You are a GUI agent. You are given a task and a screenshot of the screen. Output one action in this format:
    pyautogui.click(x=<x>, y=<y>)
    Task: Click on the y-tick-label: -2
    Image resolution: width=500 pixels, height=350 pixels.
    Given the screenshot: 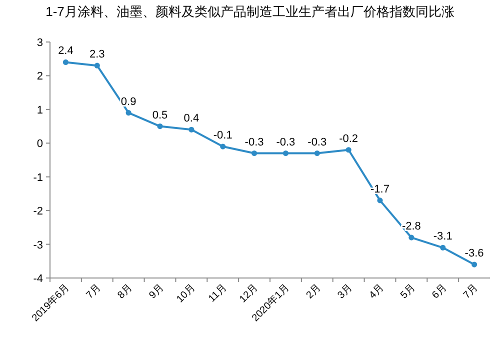 What is the action you would take?
    pyautogui.click(x=38, y=212)
    